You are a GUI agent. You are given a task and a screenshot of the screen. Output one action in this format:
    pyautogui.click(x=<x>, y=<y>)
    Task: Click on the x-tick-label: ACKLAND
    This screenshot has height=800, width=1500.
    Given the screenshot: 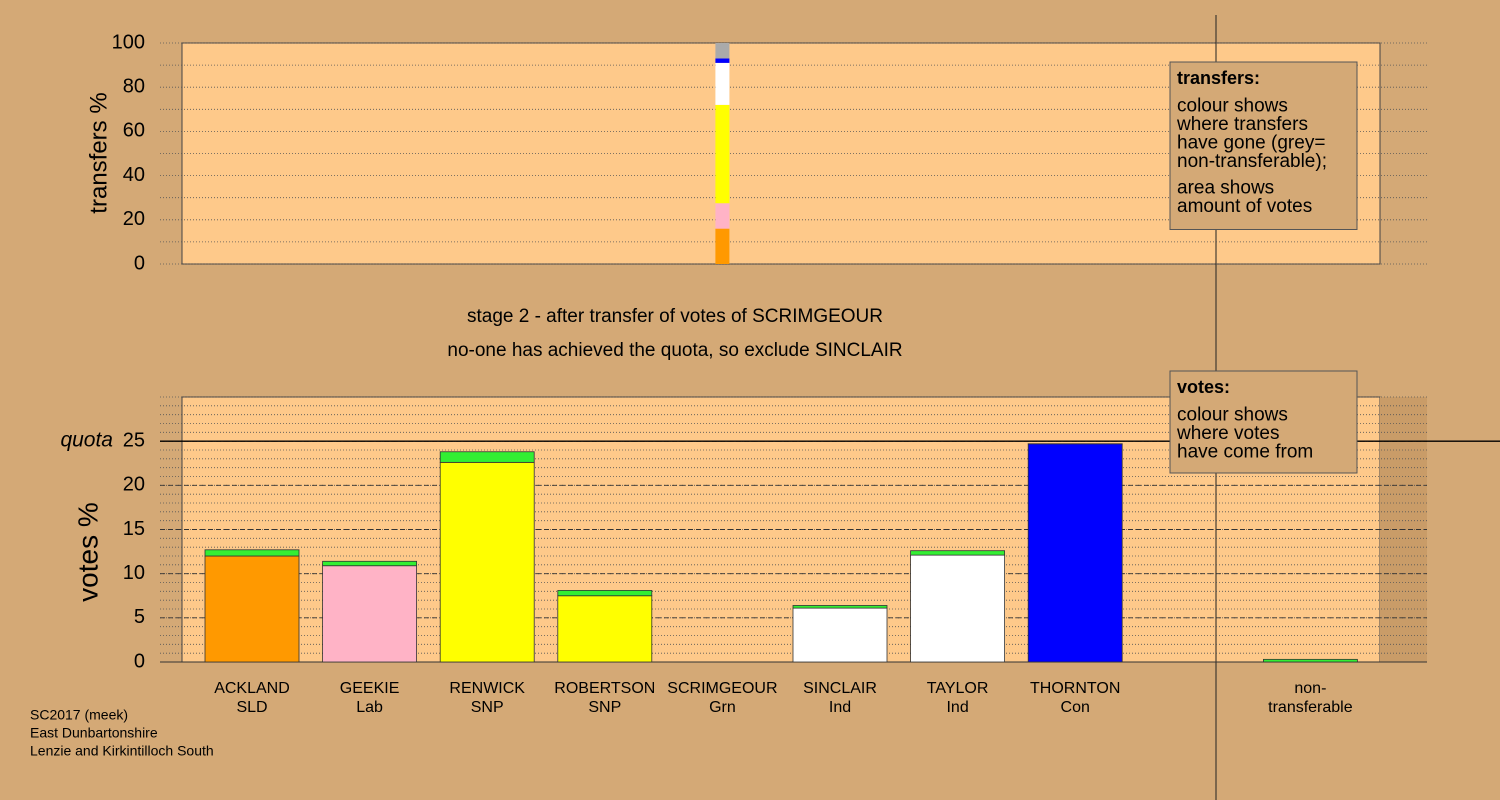 What is the action you would take?
    pyautogui.click(x=252, y=688)
    